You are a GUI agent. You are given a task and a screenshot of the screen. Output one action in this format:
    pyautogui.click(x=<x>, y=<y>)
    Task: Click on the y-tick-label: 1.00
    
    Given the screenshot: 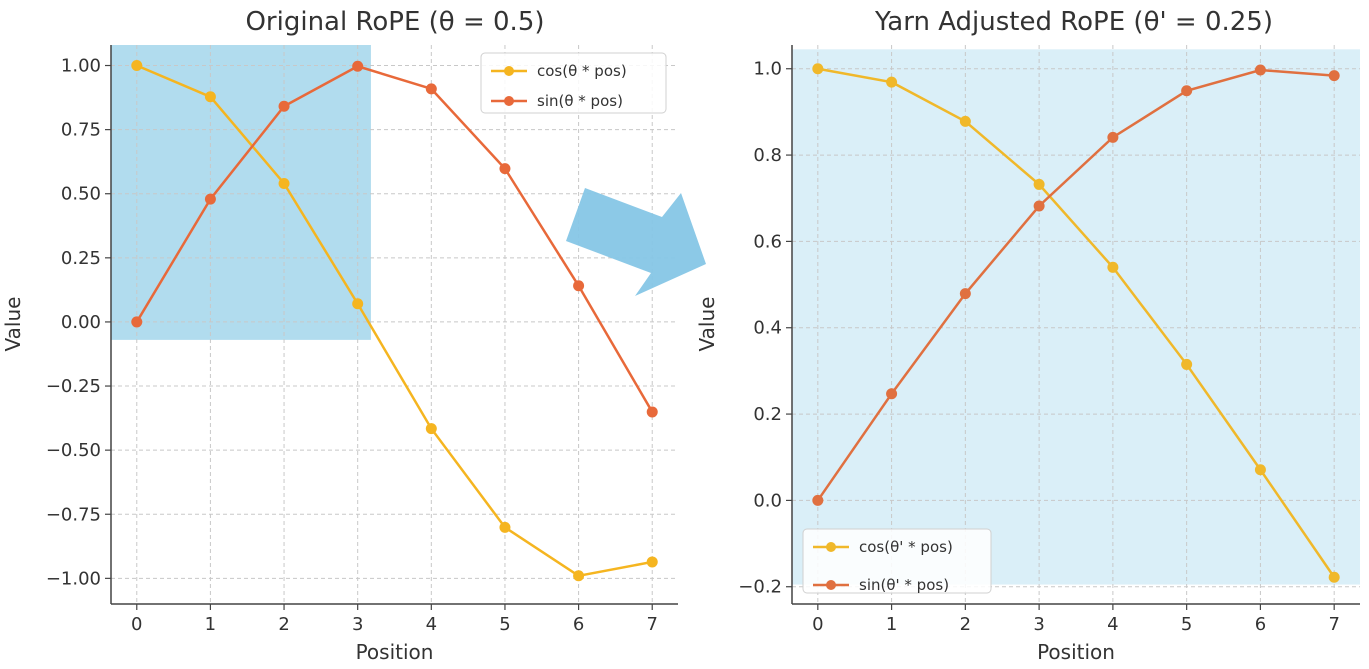 What is the action you would take?
    pyautogui.click(x=81, y=66)
    